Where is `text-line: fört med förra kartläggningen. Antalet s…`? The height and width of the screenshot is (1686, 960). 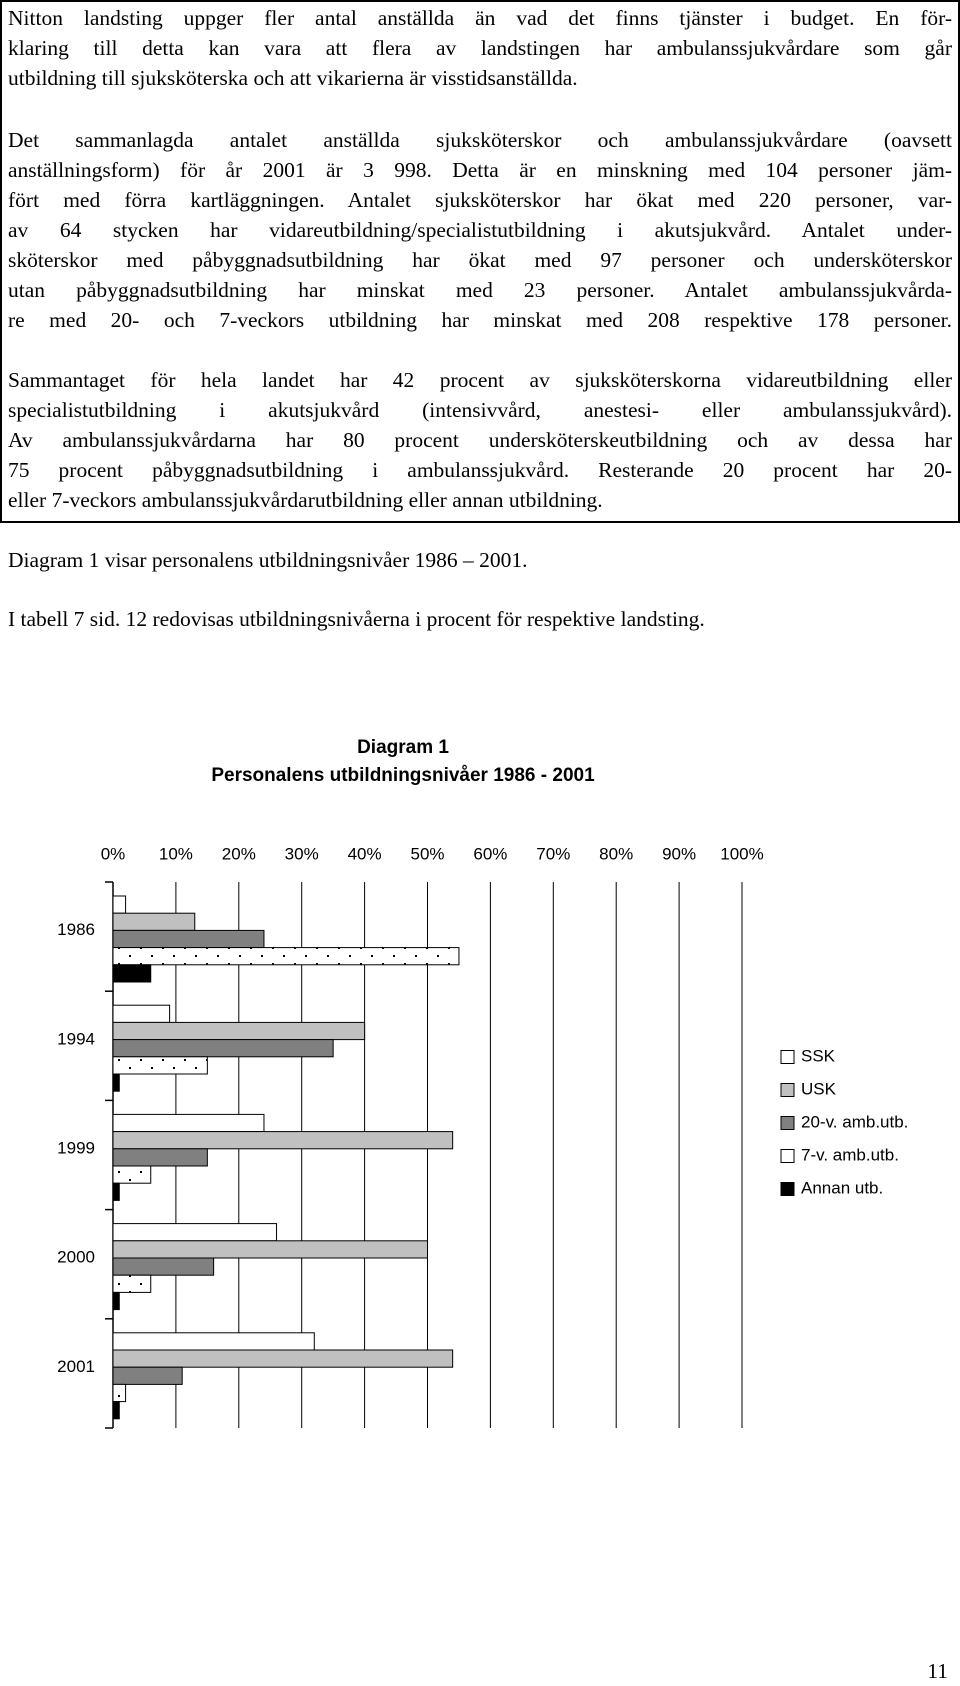 text-line: fört med förra kartläggningen. Antalet s… is located at coordinates (480, 200).